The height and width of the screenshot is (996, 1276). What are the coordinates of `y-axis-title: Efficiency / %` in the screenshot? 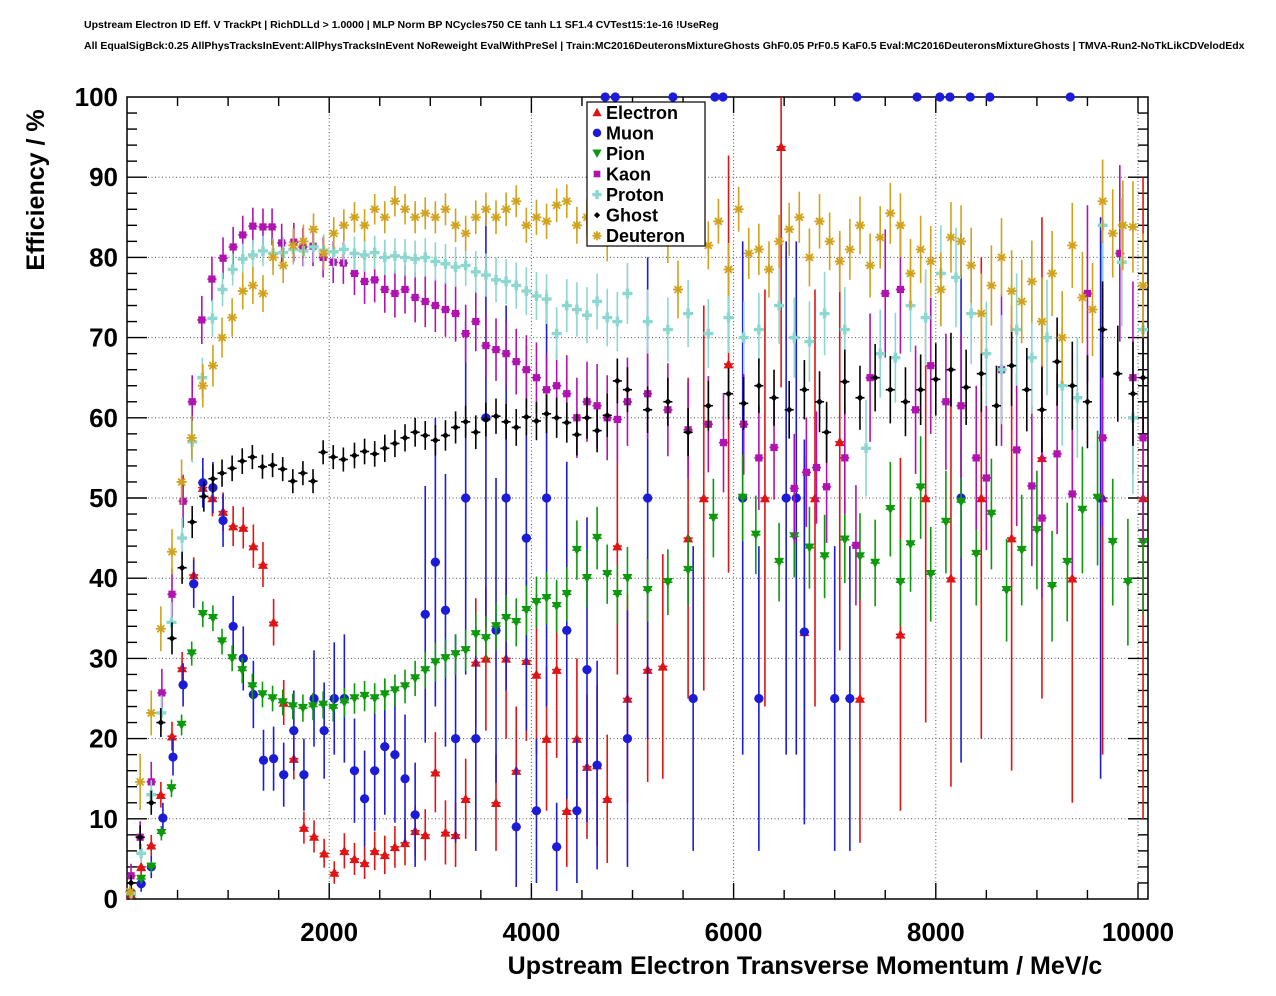 It's located at (36, 189).